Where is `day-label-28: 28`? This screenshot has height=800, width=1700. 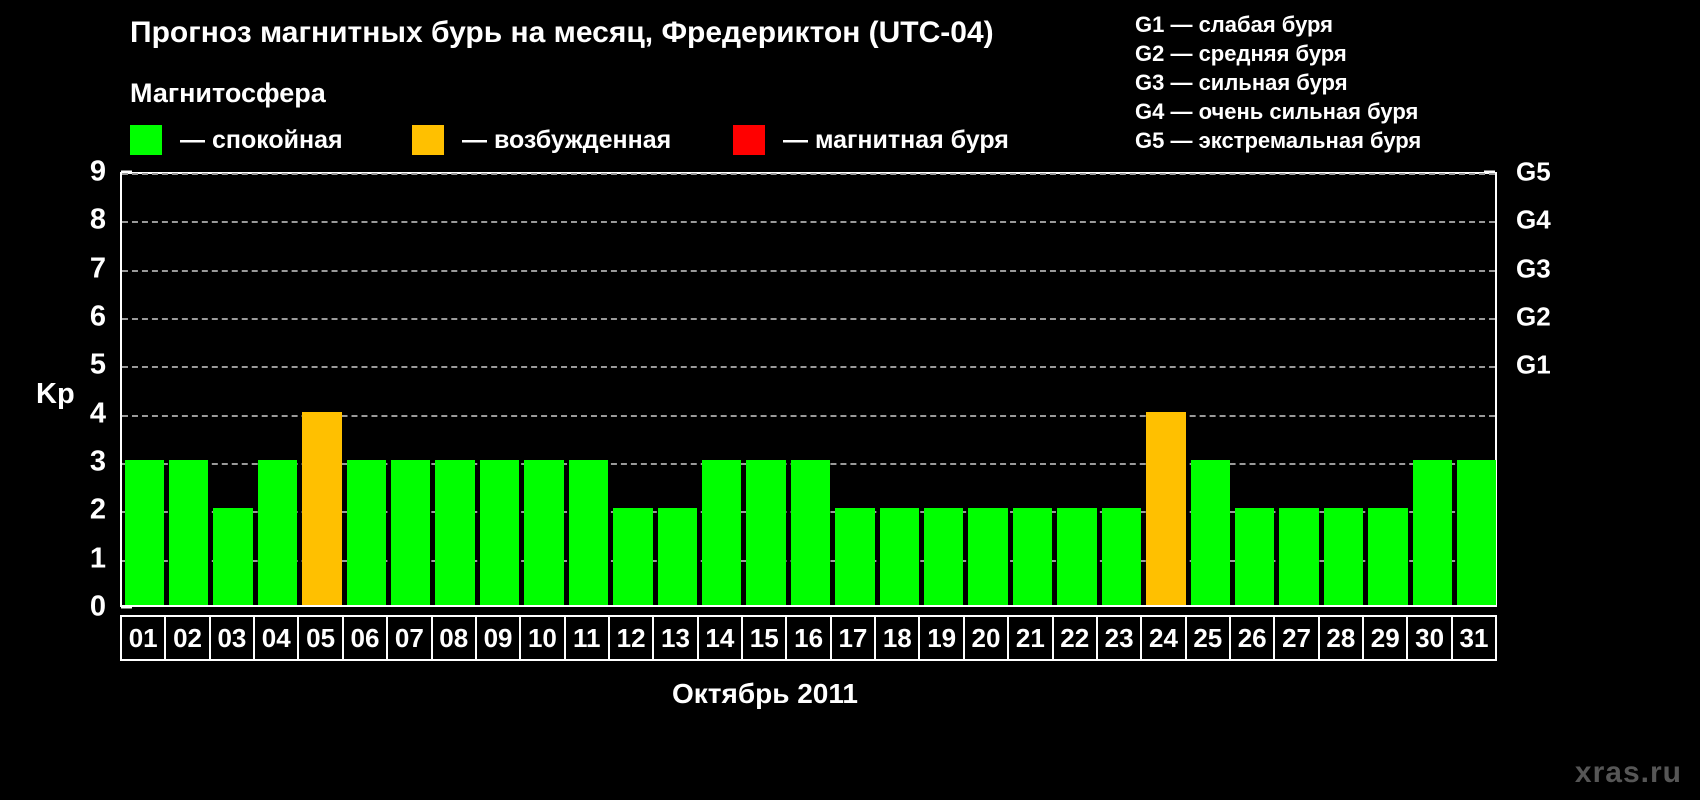 day-label-28: 28 is located at coordinates (1342, 638).